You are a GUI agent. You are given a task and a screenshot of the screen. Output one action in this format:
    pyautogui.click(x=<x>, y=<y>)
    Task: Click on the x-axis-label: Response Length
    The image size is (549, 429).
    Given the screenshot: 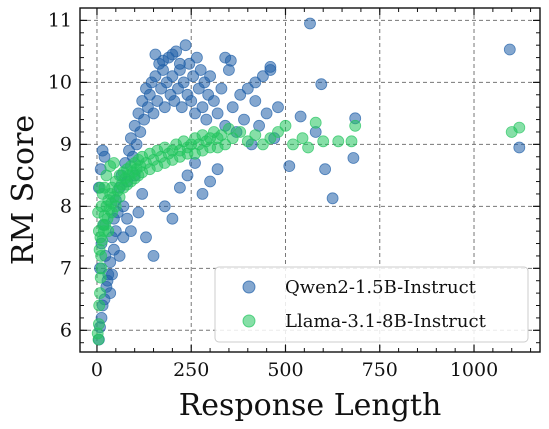 What is the action you would take?
    pyautogui.click(x=310, y=405)
    